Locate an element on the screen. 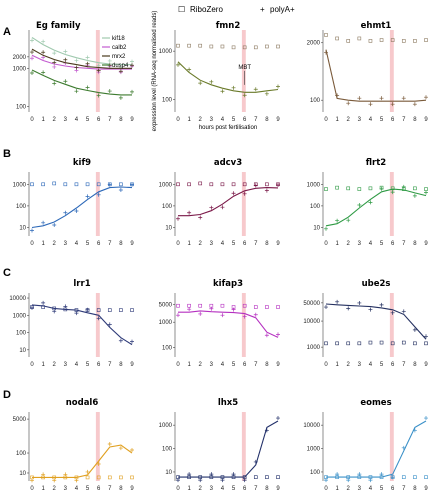 Image resolution: width=437 pixels, height=499 pixels. x-tick-label-eomes-1: 1 is located at coordinates (337, 489).